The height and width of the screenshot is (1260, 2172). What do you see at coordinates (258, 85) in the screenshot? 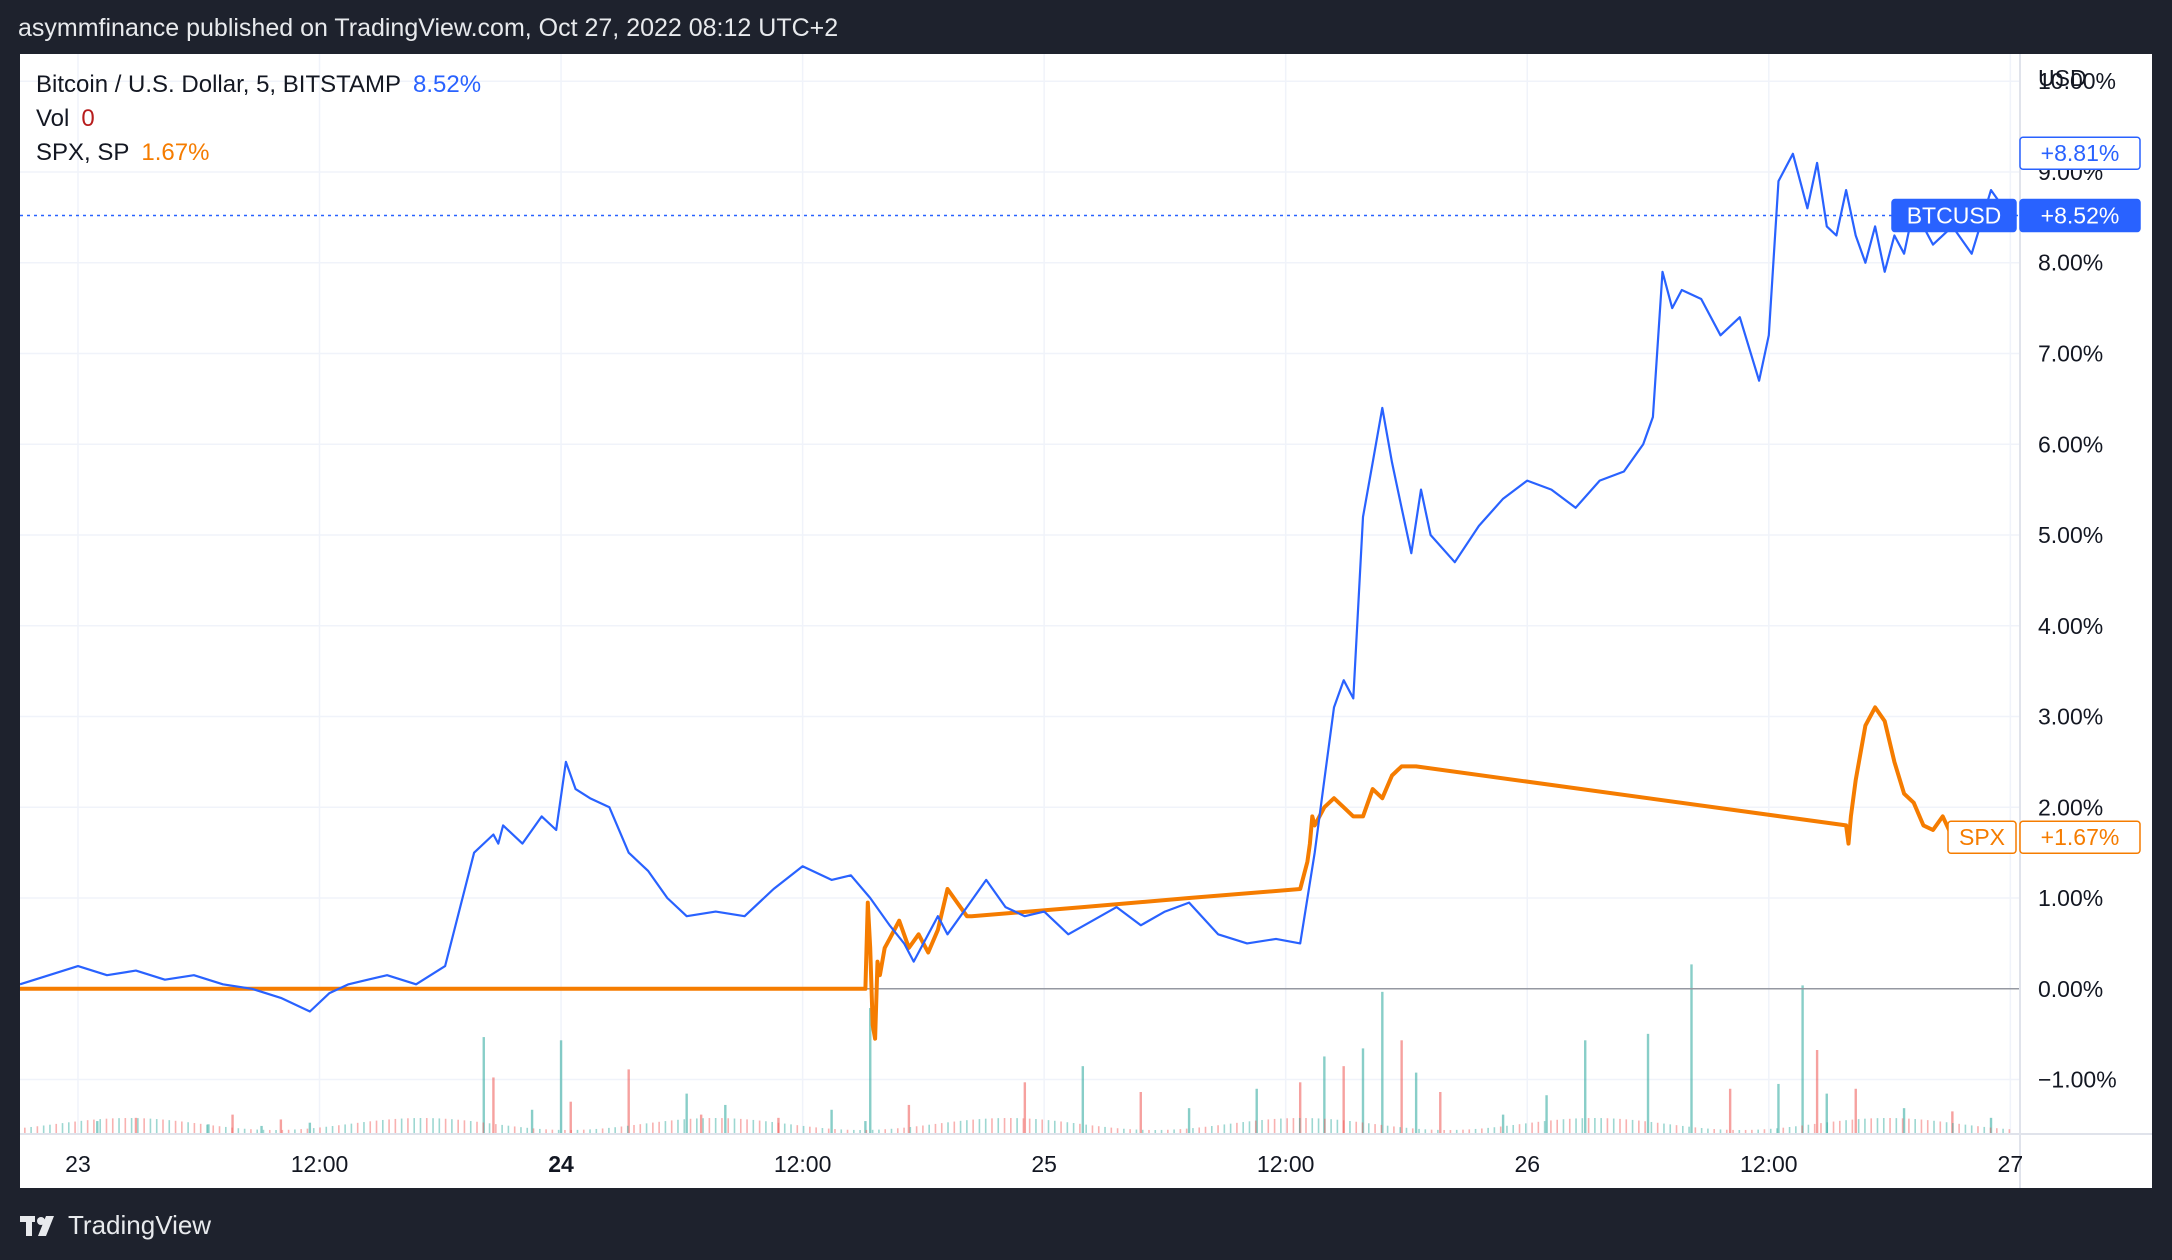
I see `legend-row-btcusd: Bitcoin / U.S. Dollar, 5, BITSTAMP 8.52%` at bounding box center [258, 85].